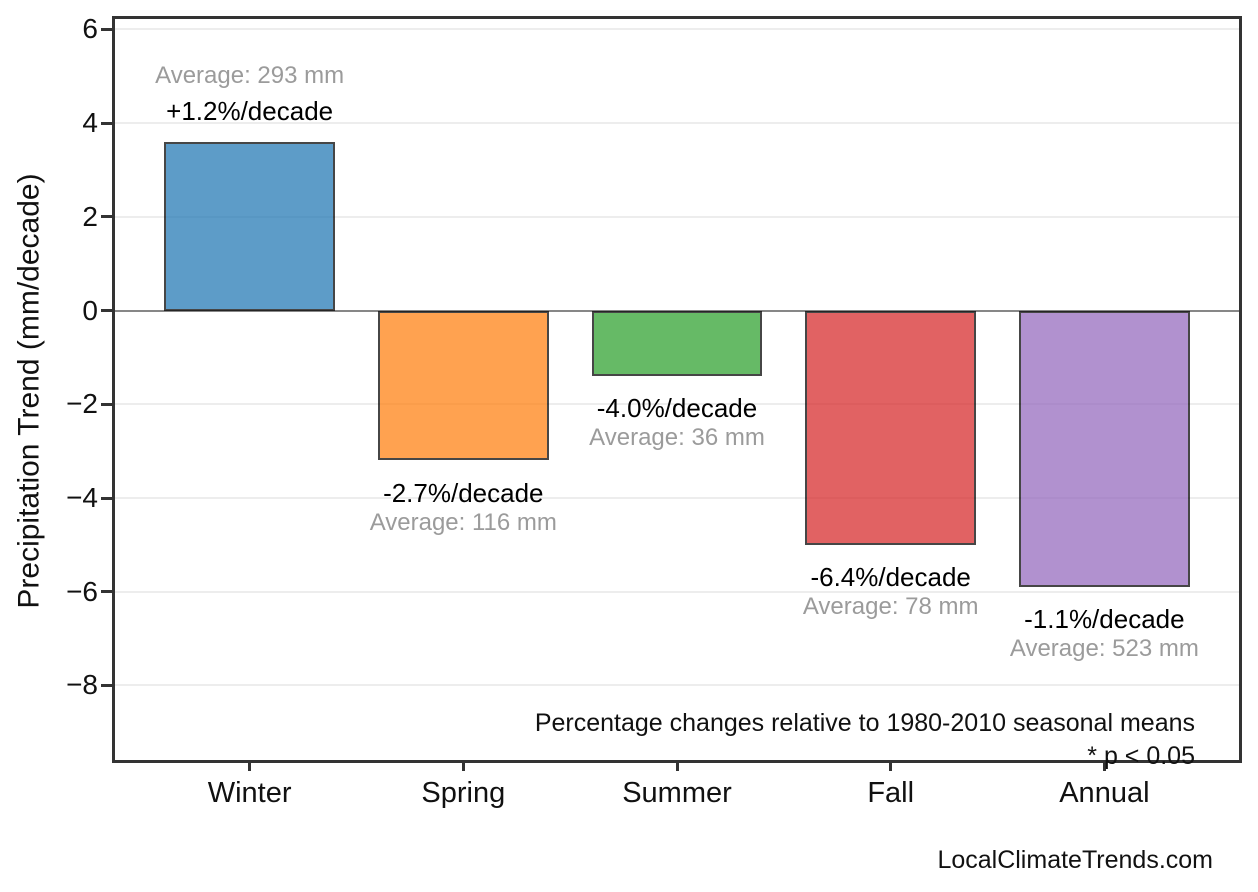 Image resolution: width=1258 pixels, height=892 pixels. What do you see at coordinates (463, 793) in the screenshot?
I see `xtick-label-spring: Spring` at bounding box center [463, 793].